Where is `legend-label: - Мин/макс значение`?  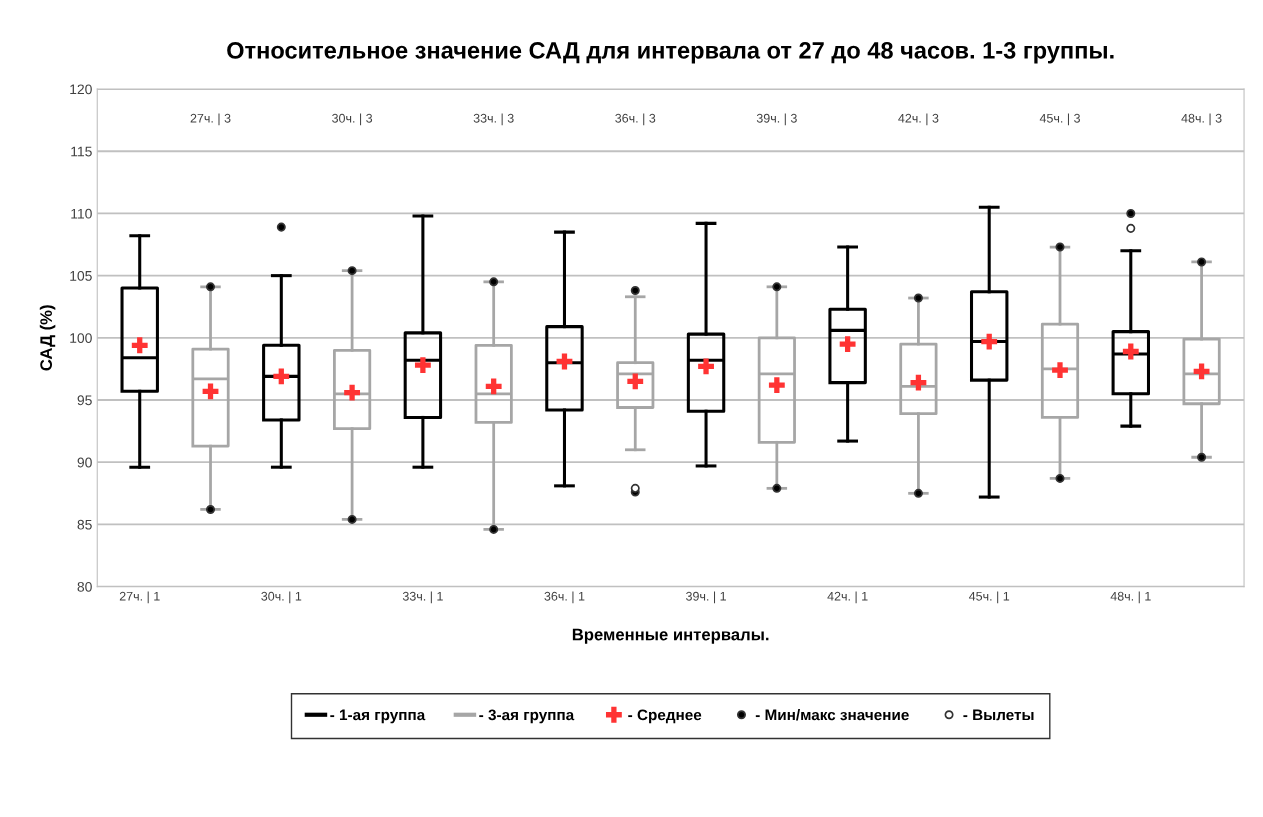 legend-label: - Мин/макс значение is located at coordinates (832, 715).